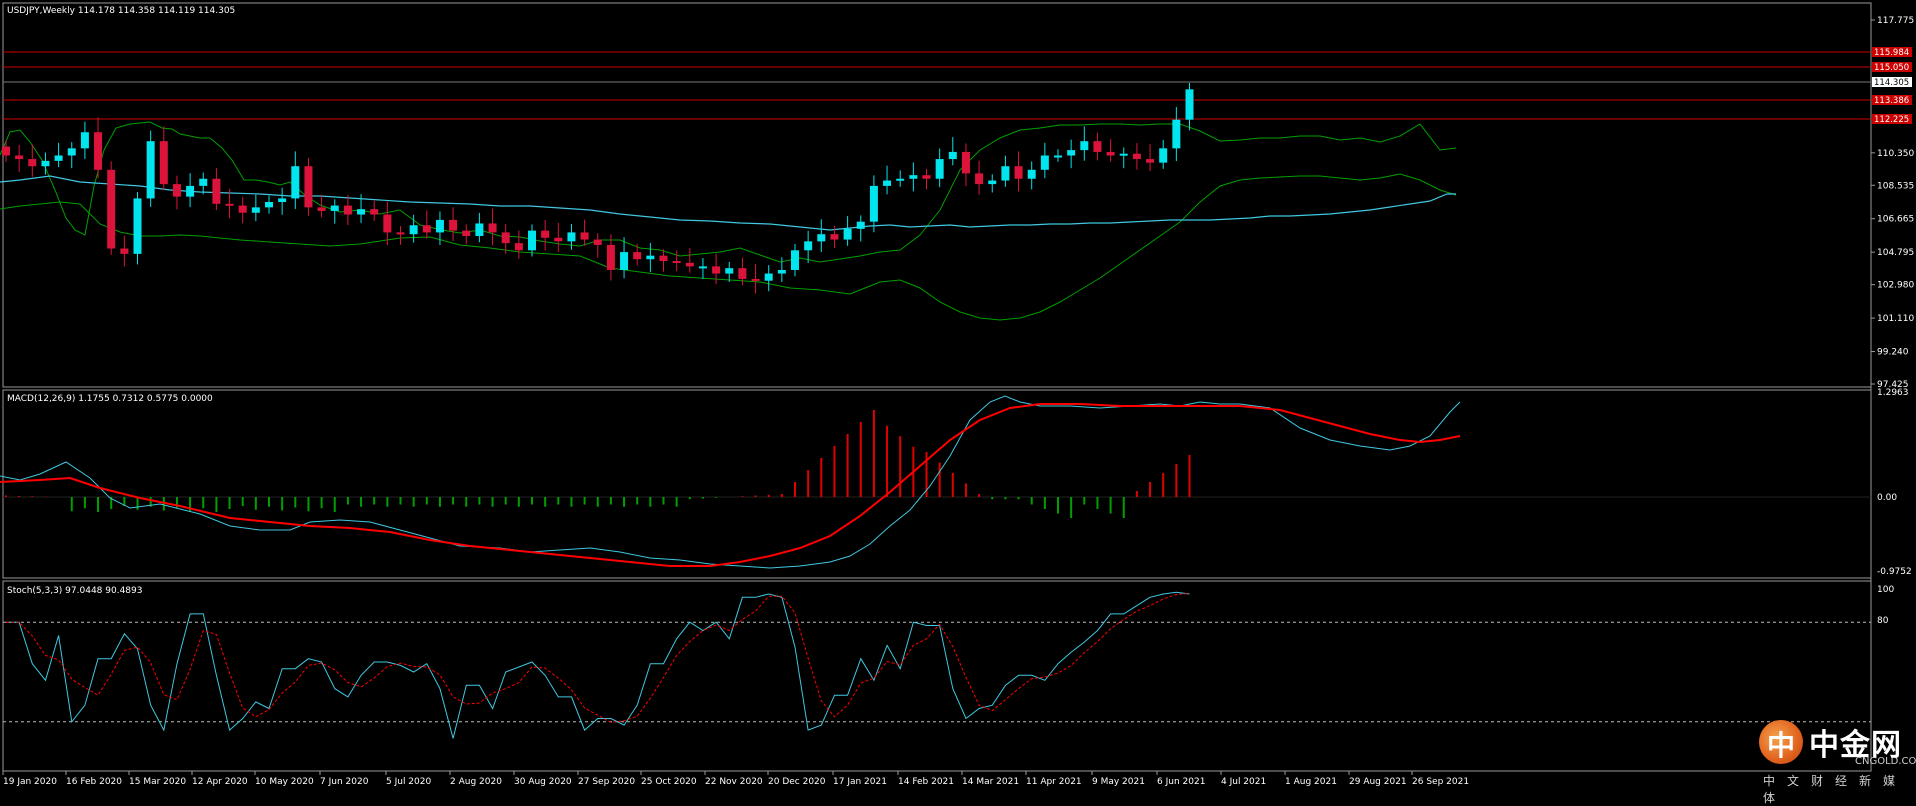  What do you see at coordinates (1855, 745) in the screenshot?
I see `brand-name: 中金网` at bounding box center [1855, 745].